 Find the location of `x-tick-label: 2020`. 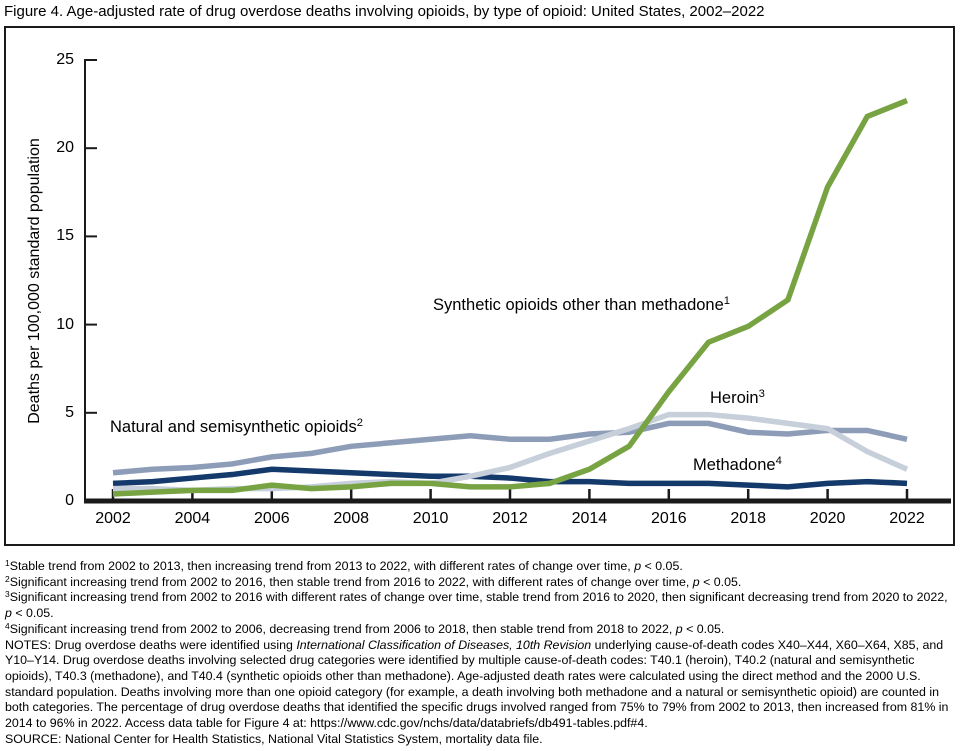

x-tick-label: 2020 is located at coordinates (827, 518).